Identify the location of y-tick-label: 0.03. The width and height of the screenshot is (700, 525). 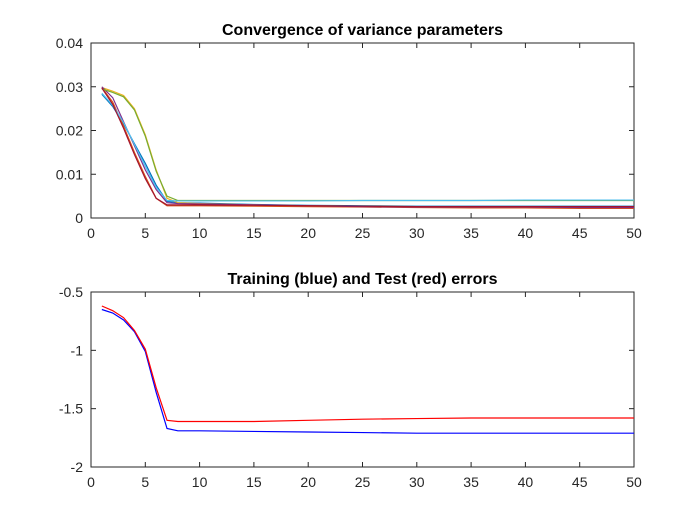
(69, 87).